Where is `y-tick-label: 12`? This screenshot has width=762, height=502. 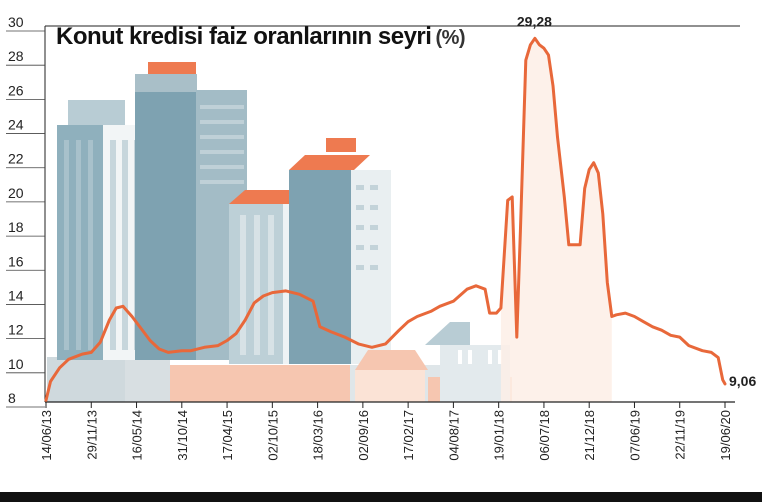
y-tick-label: 12 is located at coordinates (16, 330).